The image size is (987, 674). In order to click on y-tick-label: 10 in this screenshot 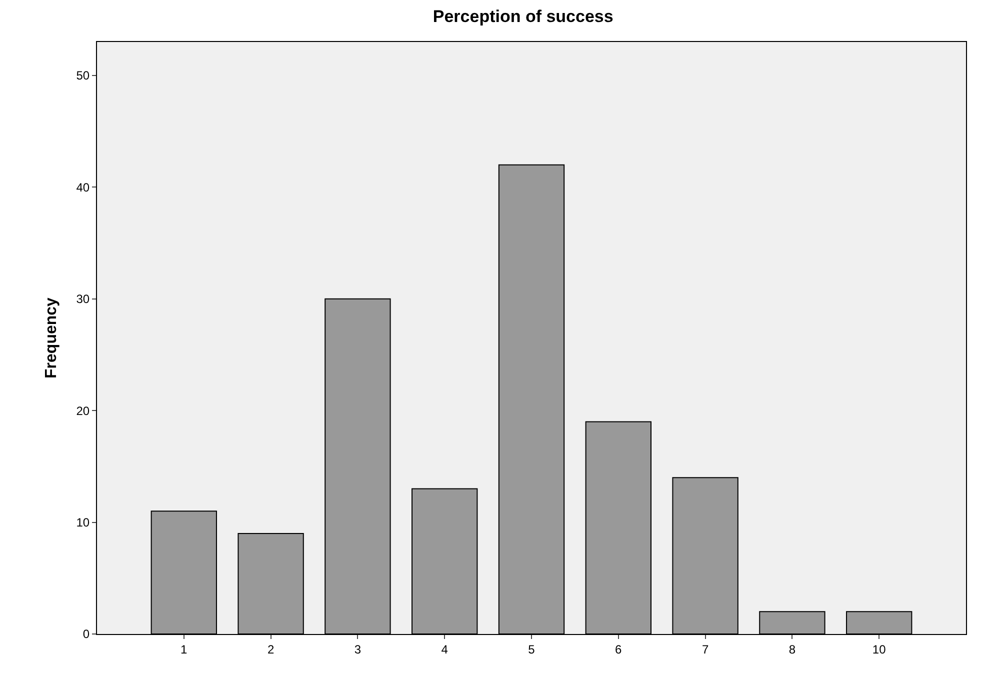, I will do `click(83, 523)`.